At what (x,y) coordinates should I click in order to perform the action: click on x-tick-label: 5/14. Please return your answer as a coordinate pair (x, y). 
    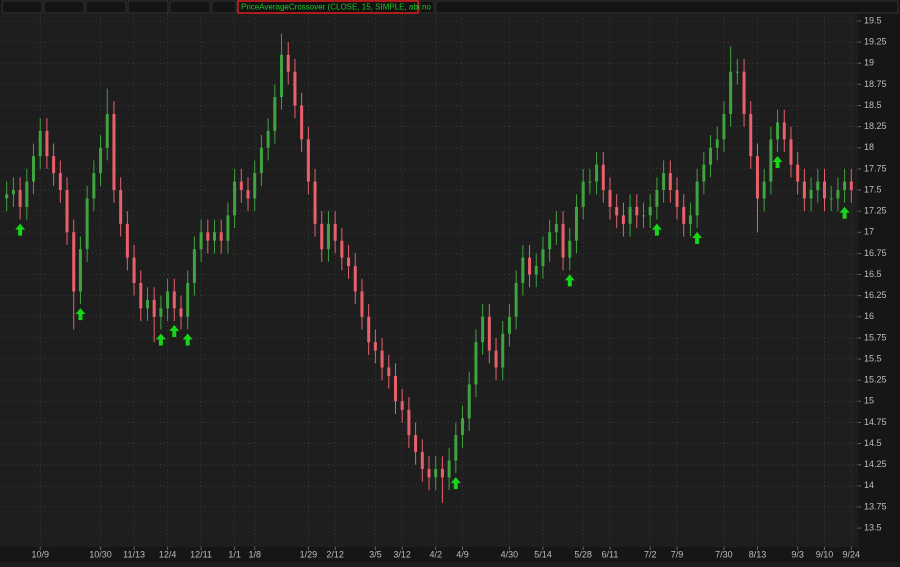
    Looking at the image, I should click on (543, 554).